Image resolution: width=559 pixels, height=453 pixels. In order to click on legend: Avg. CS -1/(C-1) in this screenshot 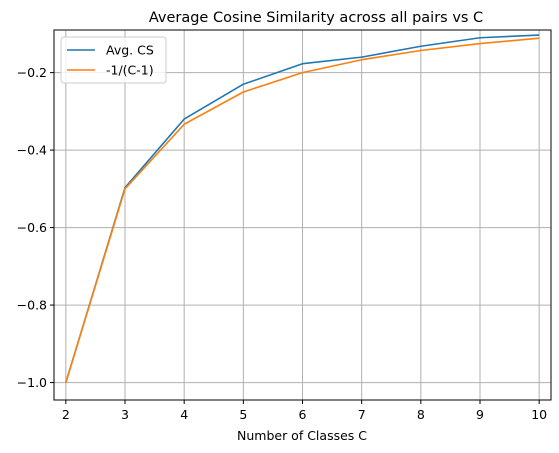, I will do `click(113, 60)`.